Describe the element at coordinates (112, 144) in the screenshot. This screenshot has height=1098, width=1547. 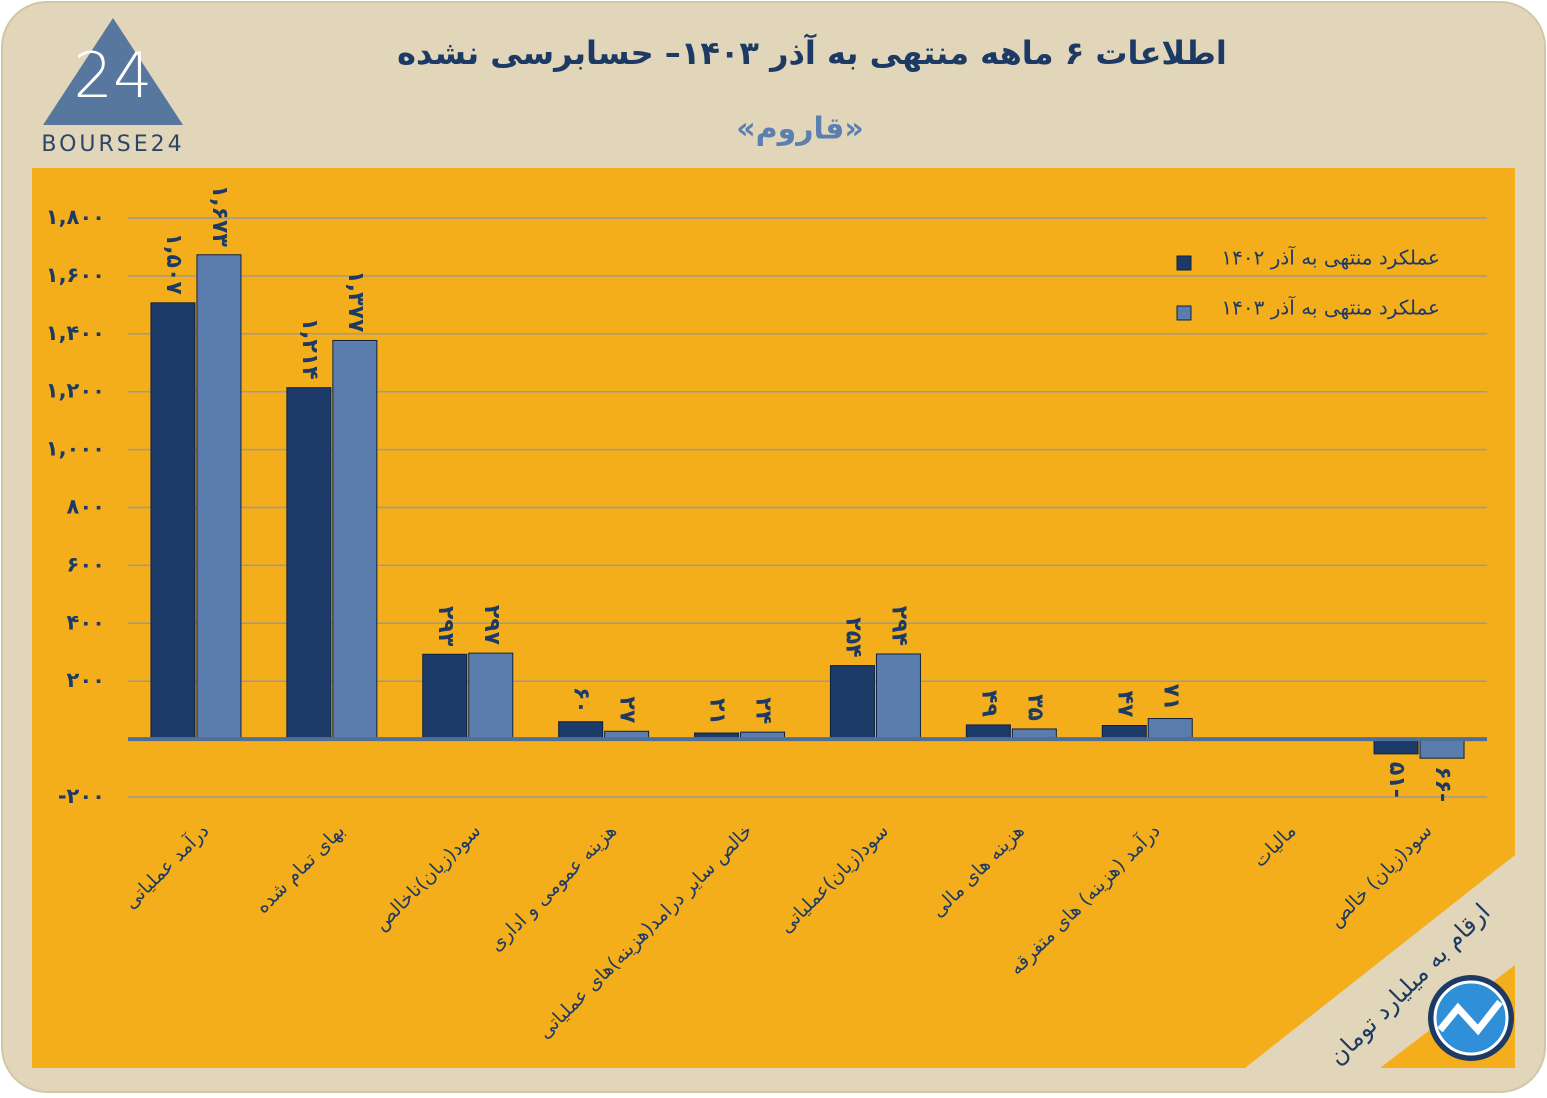
I see `logo-text: BOURSE24` at that location.